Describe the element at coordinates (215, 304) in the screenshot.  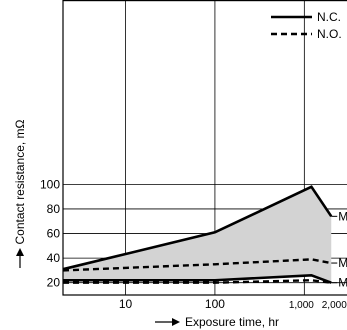
I see `x-tick-label: 100` at that location.